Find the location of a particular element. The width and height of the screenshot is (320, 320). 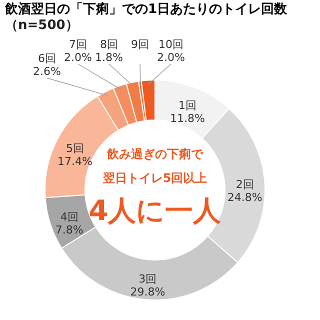

data-label: 7.8% is located at coordinates (69, 230).